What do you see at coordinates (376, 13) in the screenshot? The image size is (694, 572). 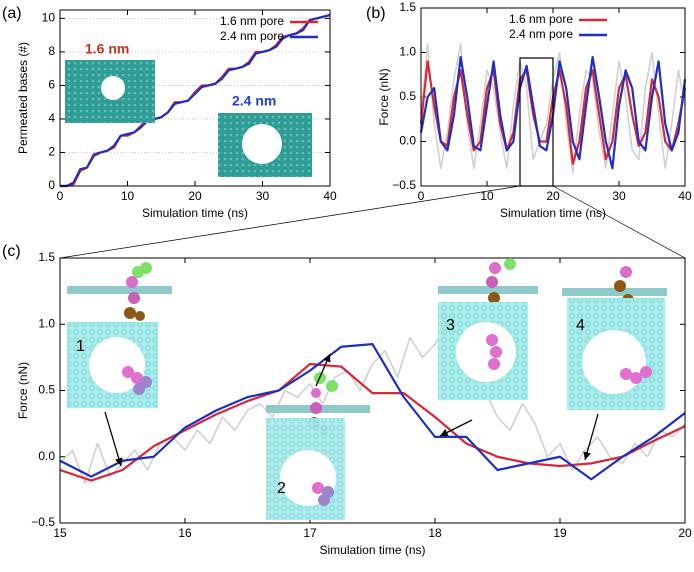 I see `panel-label: (b)` at bounding box center [376, 13].